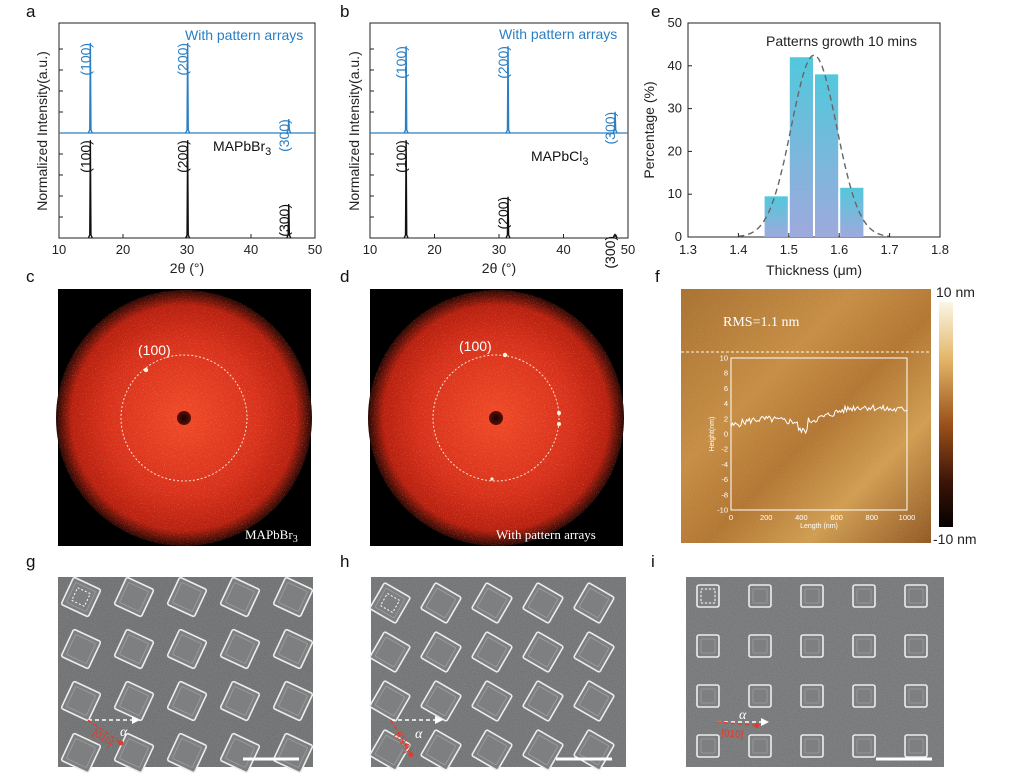 Image resolution: width=1018 pixels, height=778 pixels. I want to click on bars-e, so click(814, 147).